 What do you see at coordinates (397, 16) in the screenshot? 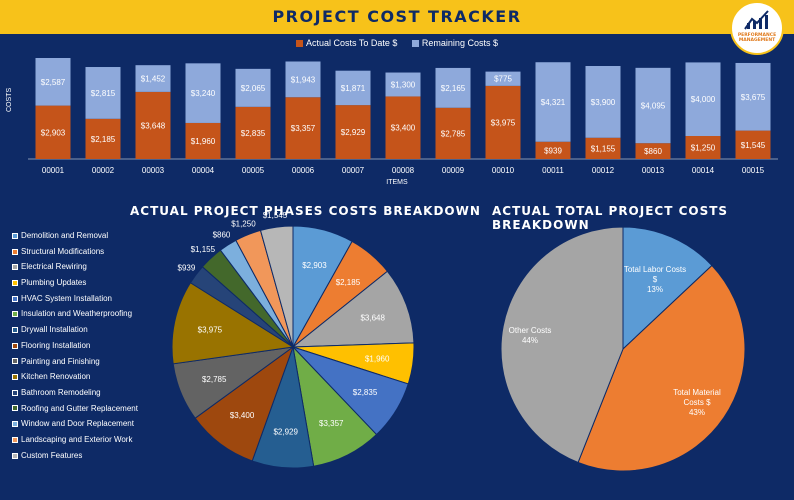
I see `page-title: PROJECT COST TRACKER` at bounding box center [397, 16].